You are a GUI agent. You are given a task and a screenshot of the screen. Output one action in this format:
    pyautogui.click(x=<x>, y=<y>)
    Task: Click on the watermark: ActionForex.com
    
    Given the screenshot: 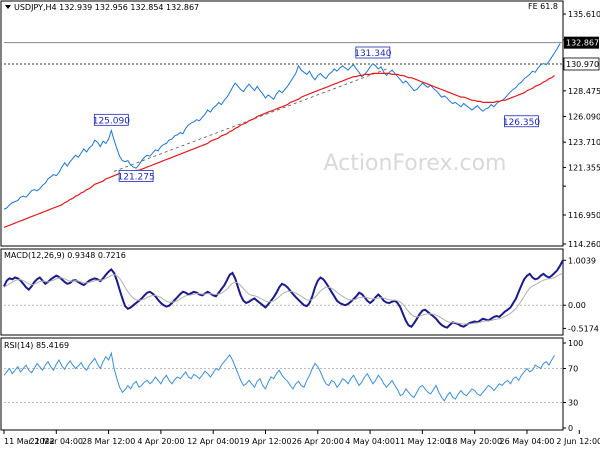 What is the action you would take?
    pyautogui.click(x=415, y=163)
    